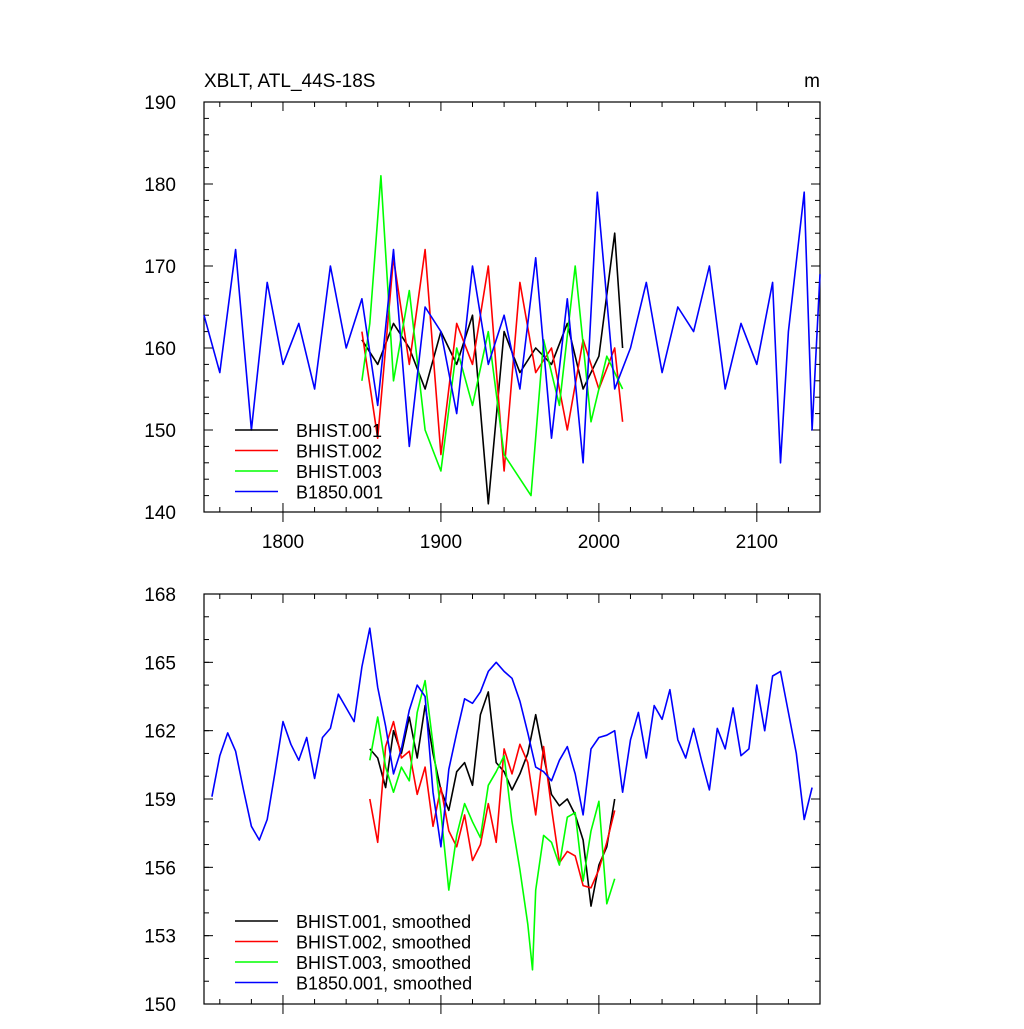  What do you see at coordinates (160, 513) in the screenshot?
I see `y-tick-label: 140` at bounding box center [160, 513].